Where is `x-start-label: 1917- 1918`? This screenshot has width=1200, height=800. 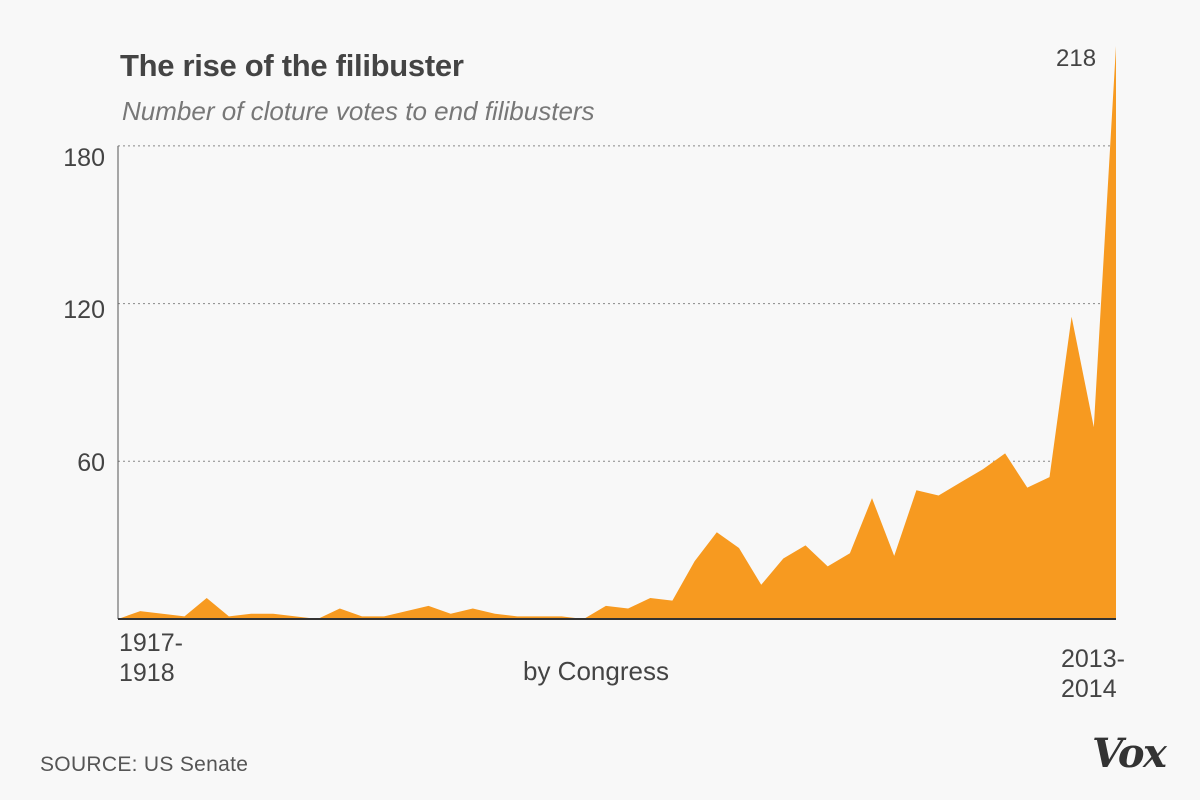
x-start-label: 1917- 1918 is located at coordinates (151, 658).